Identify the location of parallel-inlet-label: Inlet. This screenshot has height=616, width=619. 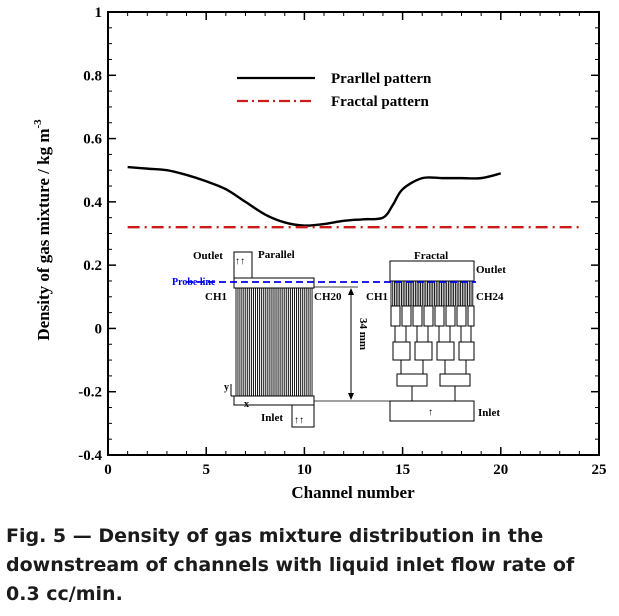
(272, 418).